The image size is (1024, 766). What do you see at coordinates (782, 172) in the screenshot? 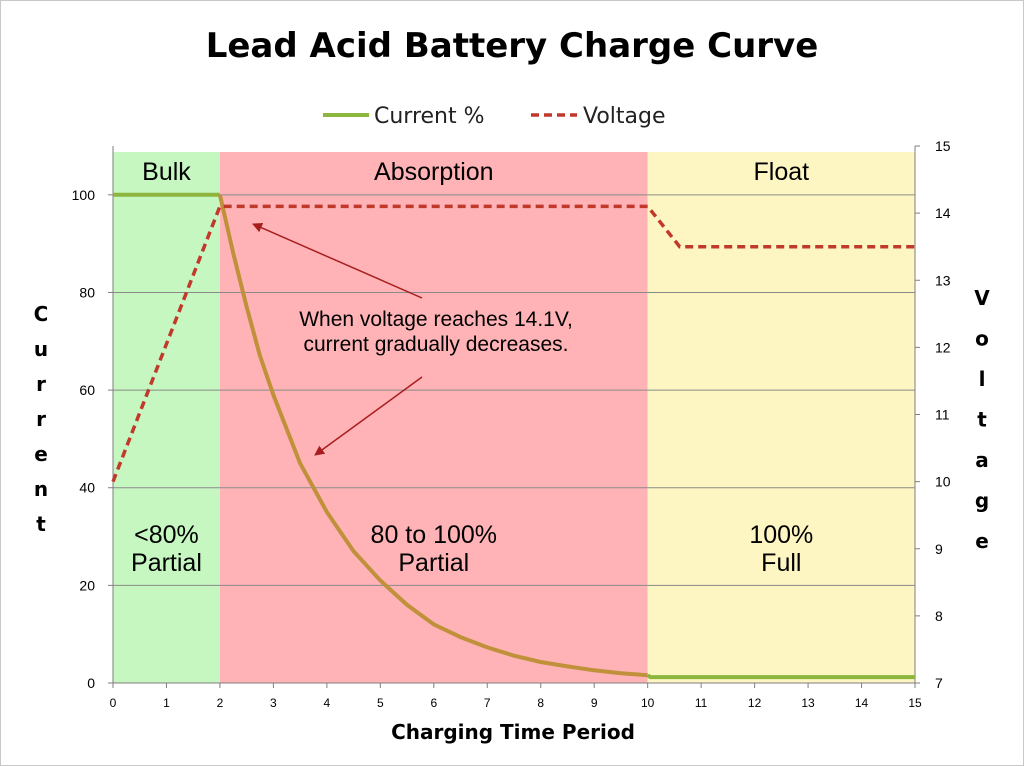
I see `region-name-float: Float` at bounding box center [782, 172].